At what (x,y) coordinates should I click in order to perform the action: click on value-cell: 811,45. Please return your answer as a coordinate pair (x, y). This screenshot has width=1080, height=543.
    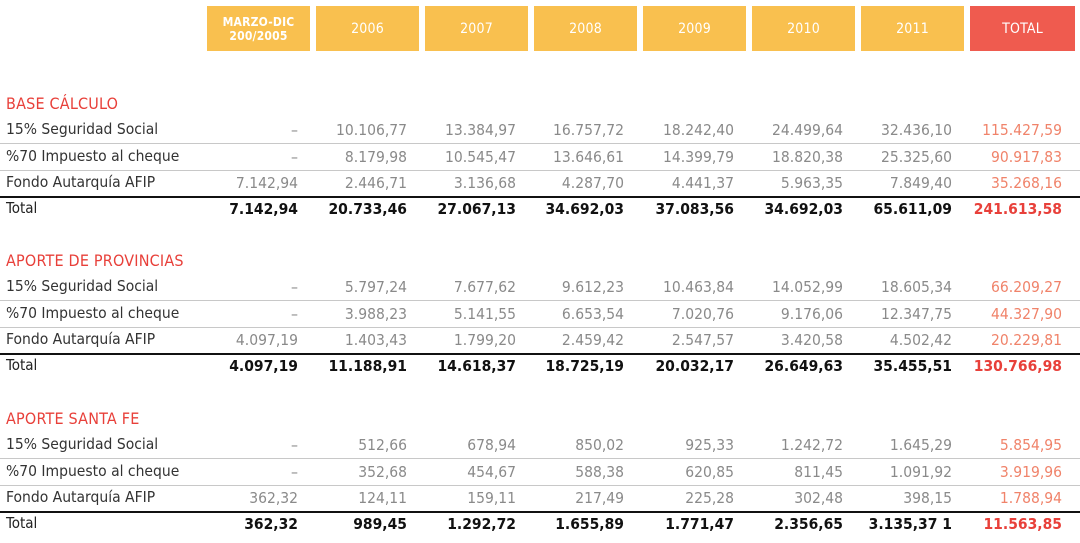
    Looking at the image, I should click on (818, 472).